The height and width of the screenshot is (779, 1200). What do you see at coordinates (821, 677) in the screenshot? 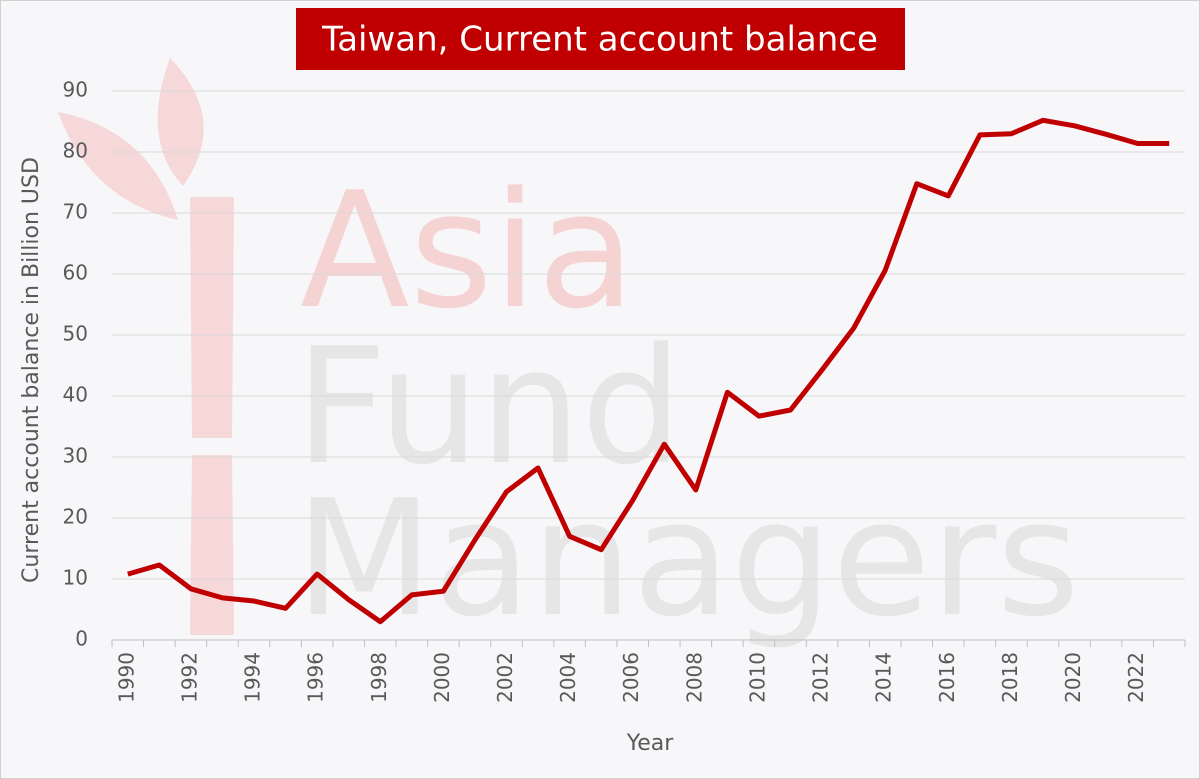
I see `x-tick-label: 2012` at bounding box center [821, 677].